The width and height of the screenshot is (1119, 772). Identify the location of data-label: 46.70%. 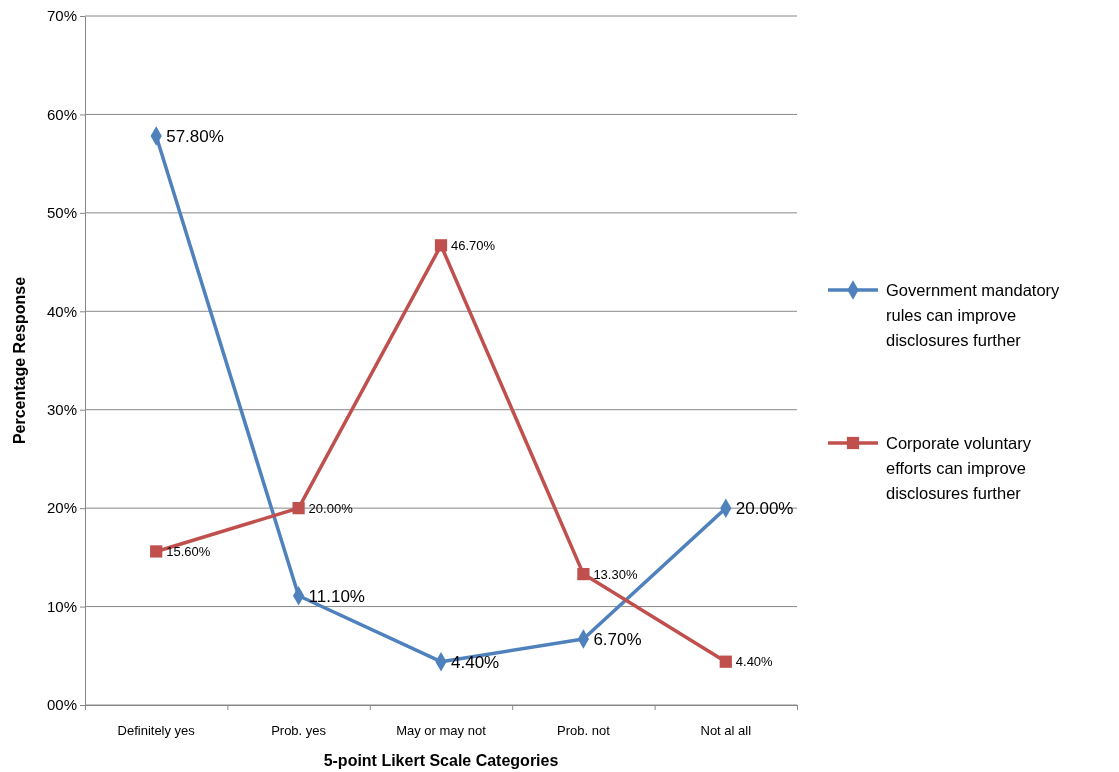
(473, 245).